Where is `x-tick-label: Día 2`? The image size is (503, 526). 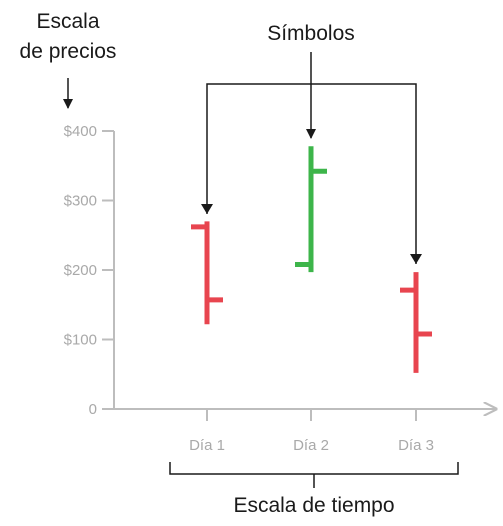
x-tick-label: Día 2 is located at coordinates (311, 445).